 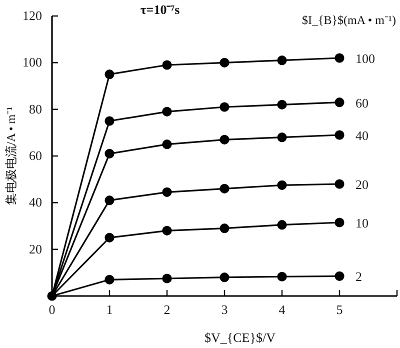 What do you see at coordinates (349, 20) in the screenshot?
I see `legend-title: $I_{B}$(mA • m⁻¹)` at bounding box center [349, 20].